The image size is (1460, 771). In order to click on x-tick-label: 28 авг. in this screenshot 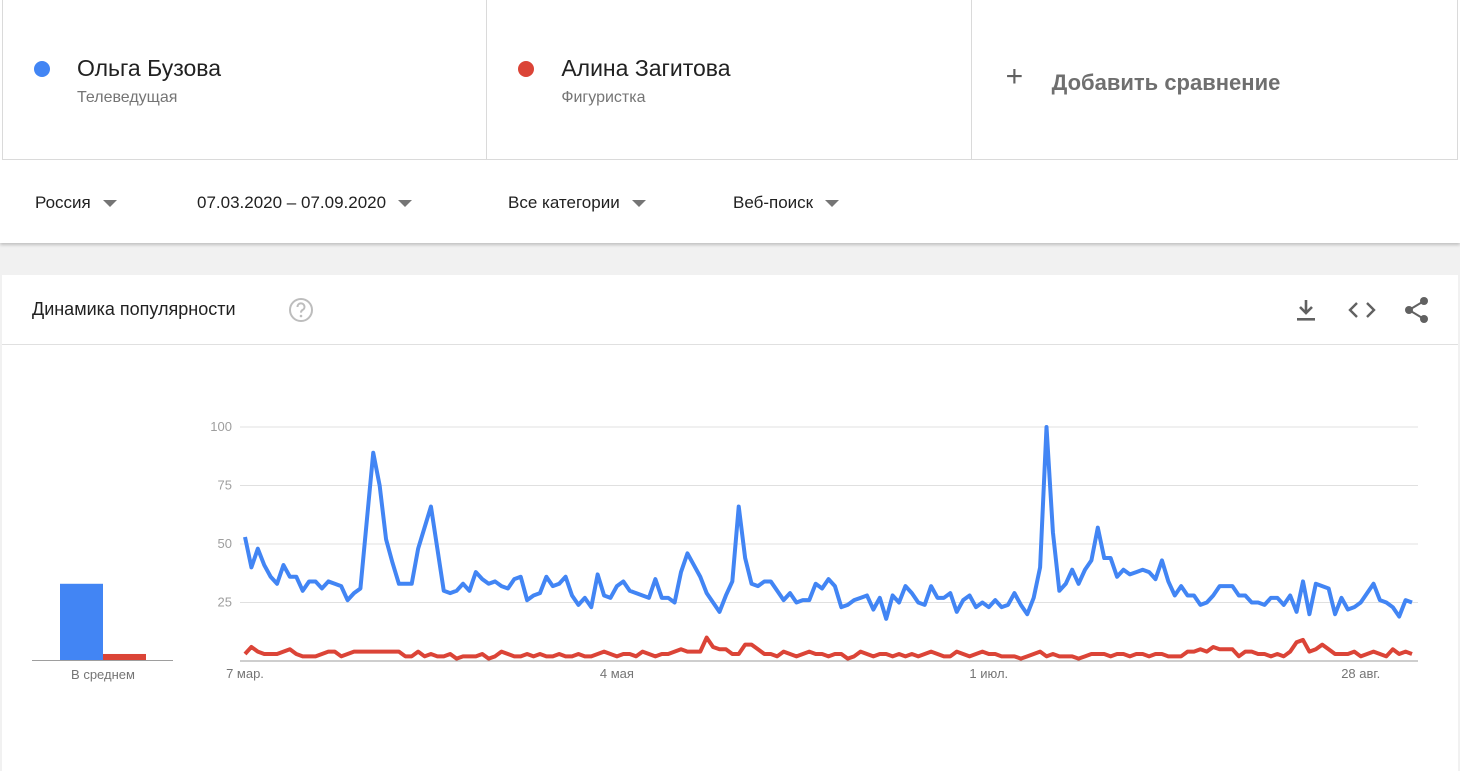, I will do `click(1360, 673)`.